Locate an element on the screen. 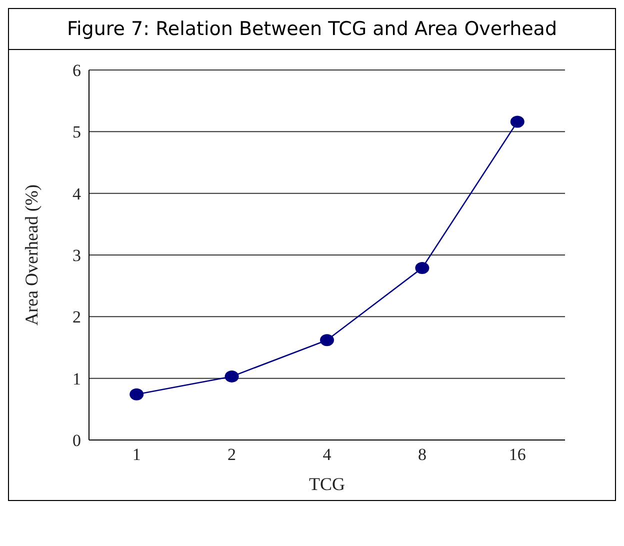  y-tick-label: 5 is located at coordinates (76, 132).